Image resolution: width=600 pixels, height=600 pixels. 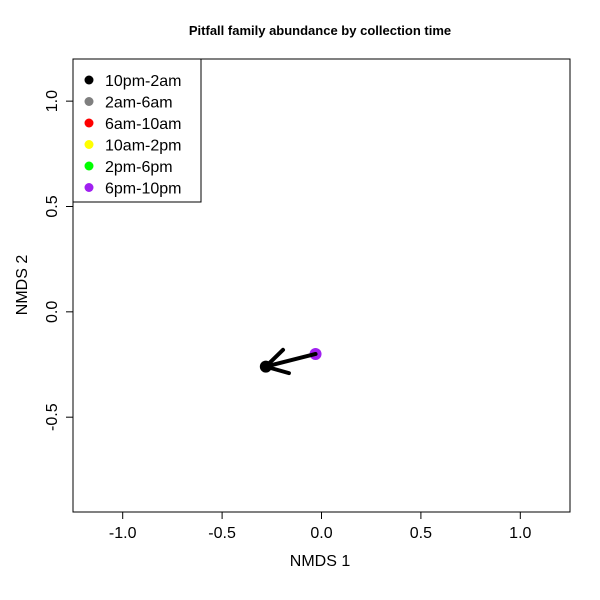 I want to click on x-tick-label: 1.0, so click(x=520, y=533).